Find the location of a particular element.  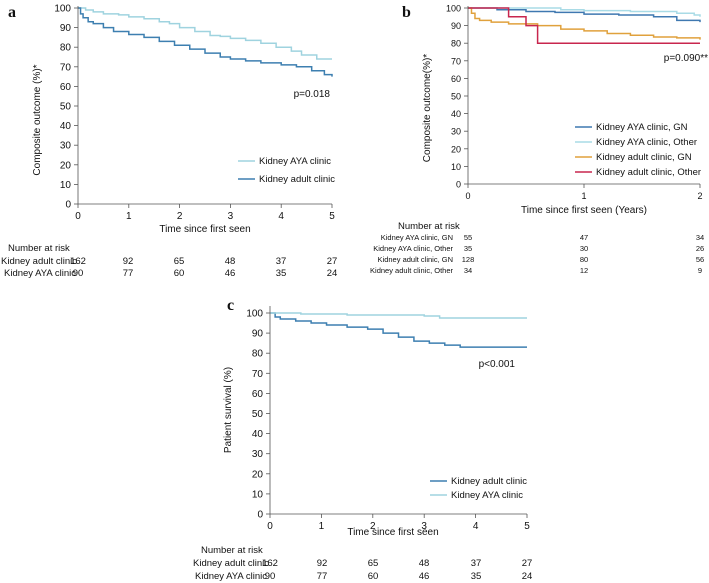

panel-b-risk-row-label: Kidney AYA clinic, Other is located at coordinates (413, 248).